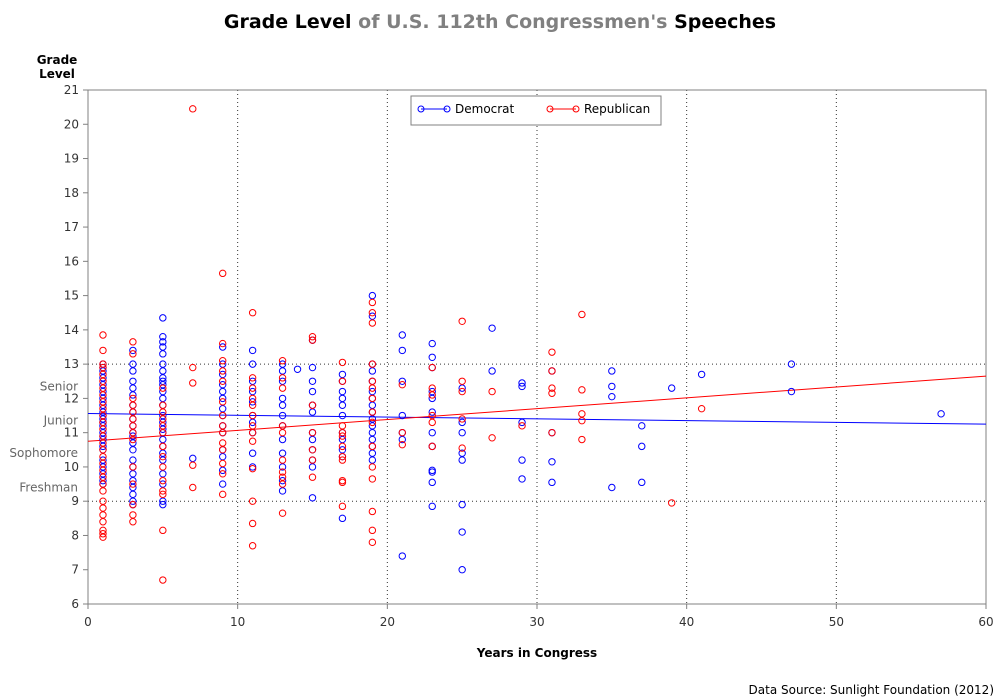 The width and height of the screenshot is (1000, 700). Describe the element at coordinates (291, 22) in the screenshot. I see `title-part-0: Grade Level` at that location.